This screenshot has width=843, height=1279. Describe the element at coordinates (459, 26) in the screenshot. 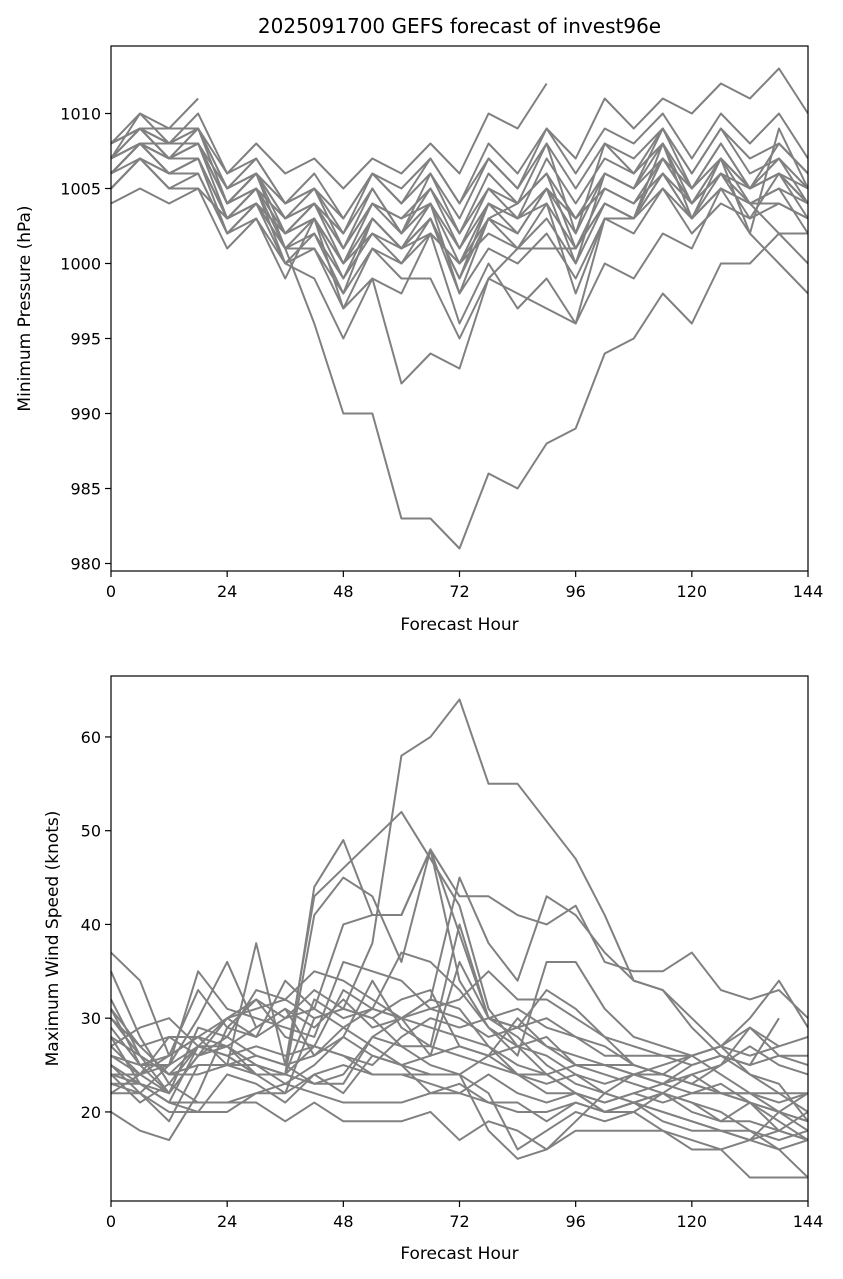

I see `chart-title: 2025091700 GEFS forecast of invest96e` at that location.